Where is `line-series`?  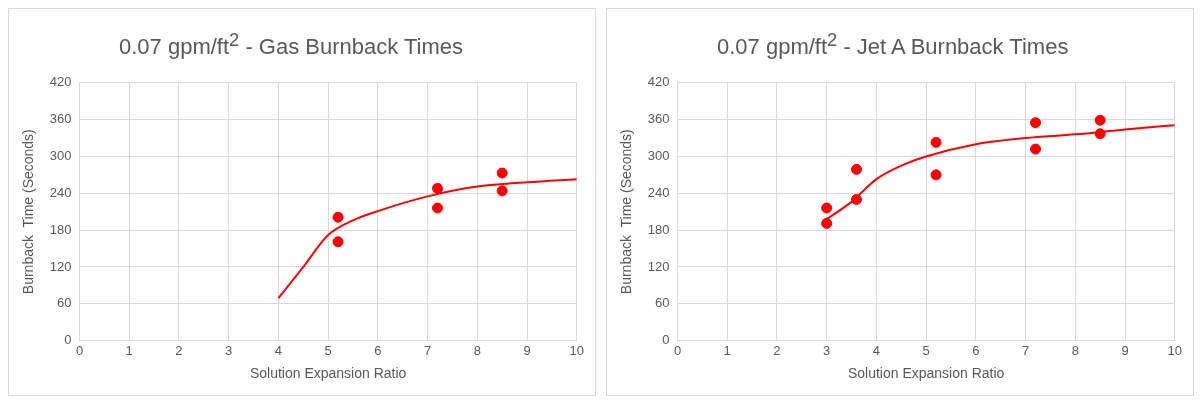
line-series is located at coordinates (427, 239).